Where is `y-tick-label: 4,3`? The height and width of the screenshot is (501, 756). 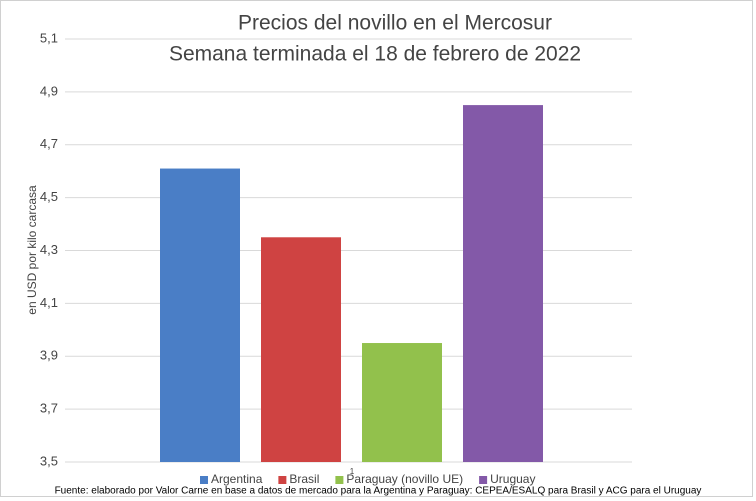 y-tick-label: 4,3 is located at coordinates (49, 249).